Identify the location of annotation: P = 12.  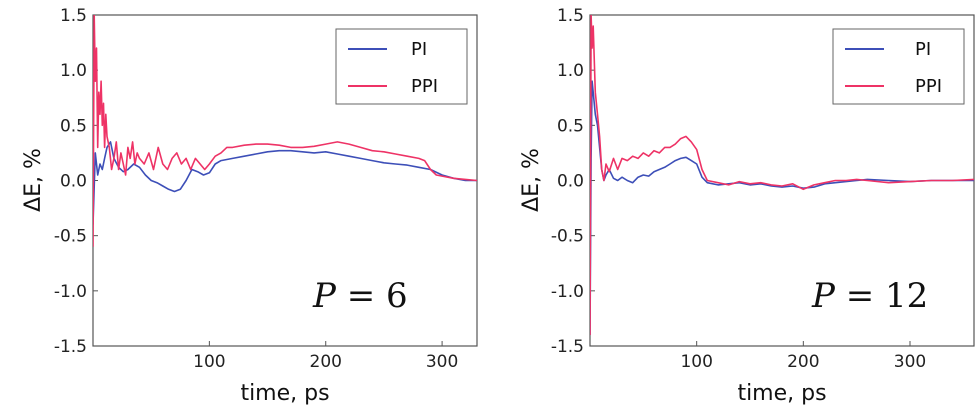
(869, 296).